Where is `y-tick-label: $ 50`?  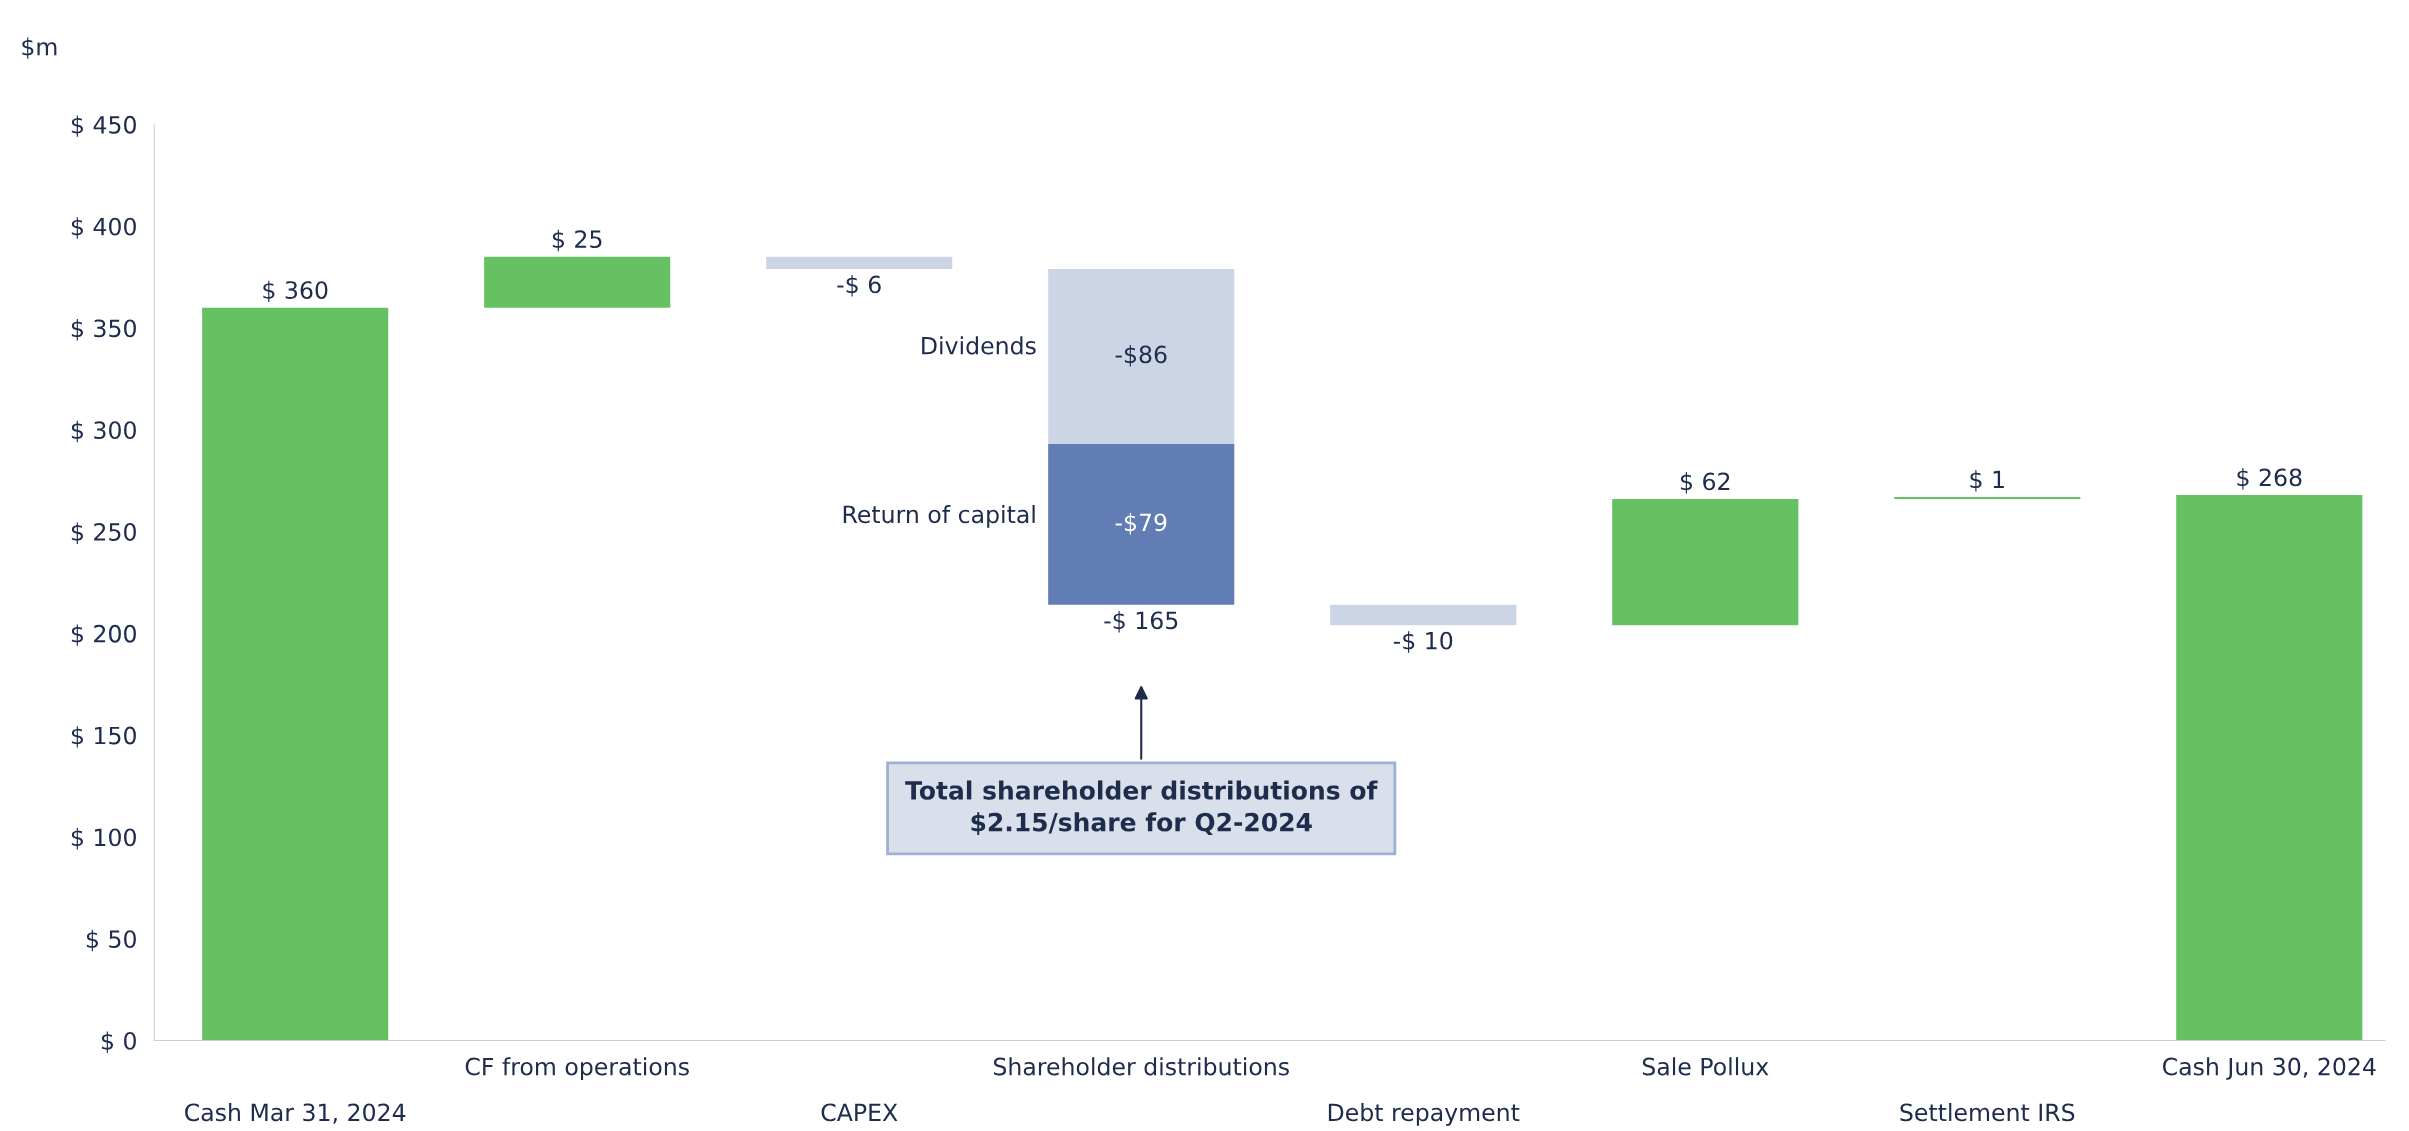 y-tick-label: $ 50 is located at coordinates (111, 940).